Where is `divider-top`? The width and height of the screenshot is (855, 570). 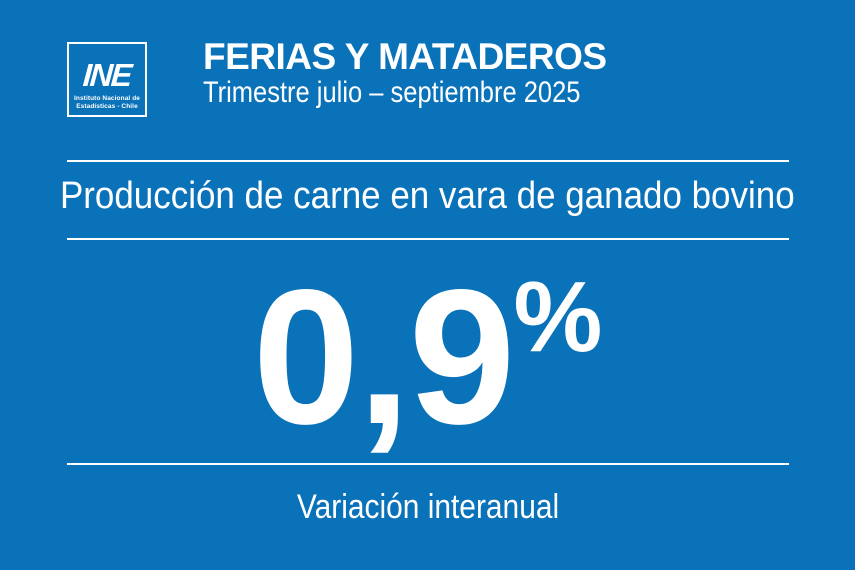 divider-top is located at coordinates (428, 161).